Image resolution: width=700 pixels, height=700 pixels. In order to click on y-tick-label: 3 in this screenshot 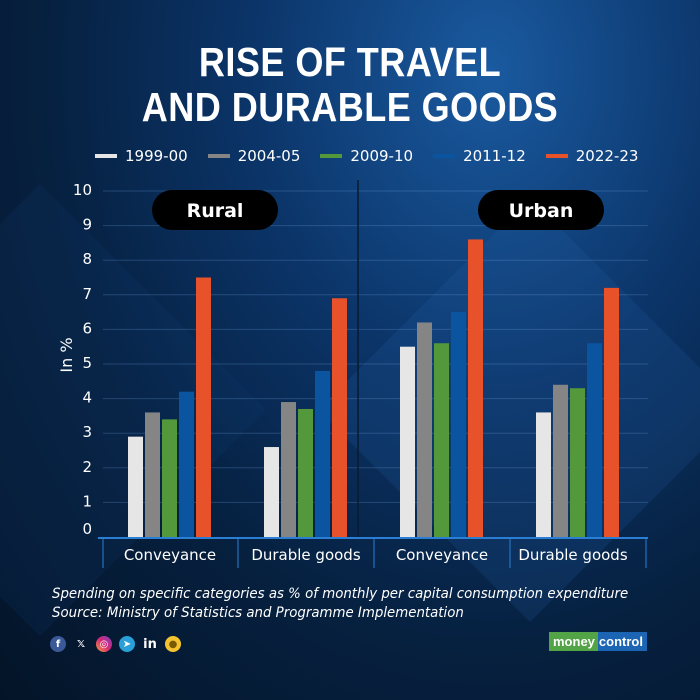, I will do `click(87, 432)`.